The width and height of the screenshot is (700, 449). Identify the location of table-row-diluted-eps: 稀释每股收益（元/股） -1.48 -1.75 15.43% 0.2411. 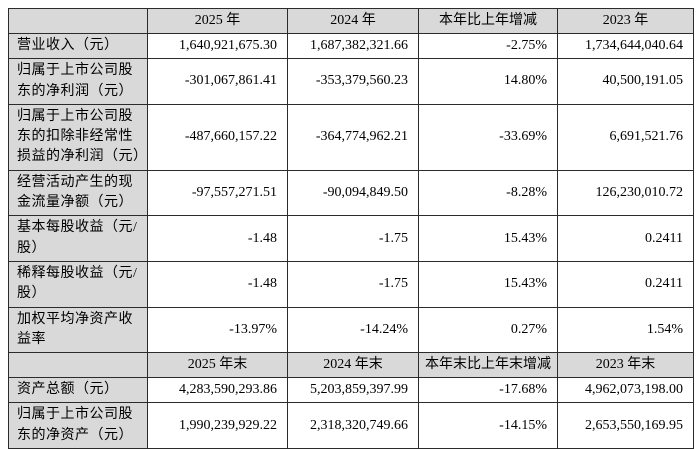
(351, 284).